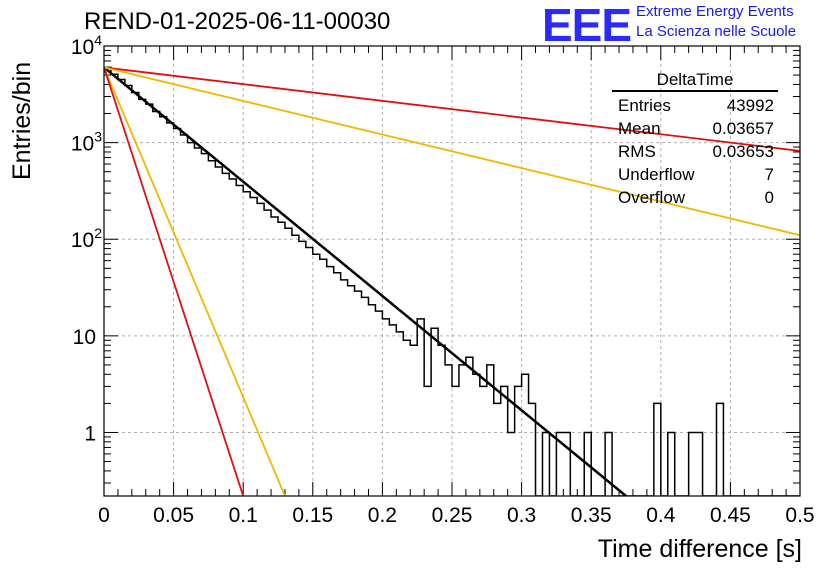 The width and height of the screenshot is (836, 572). I want to click on stats-row: RMS 0.03653, so click(695, 151).